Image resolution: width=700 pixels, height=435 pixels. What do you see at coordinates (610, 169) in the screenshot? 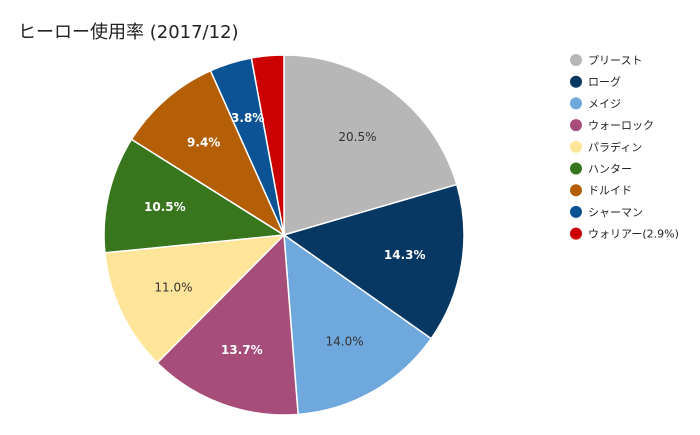
I see `legend-label: ハンター` at bounding box center [610, 169].